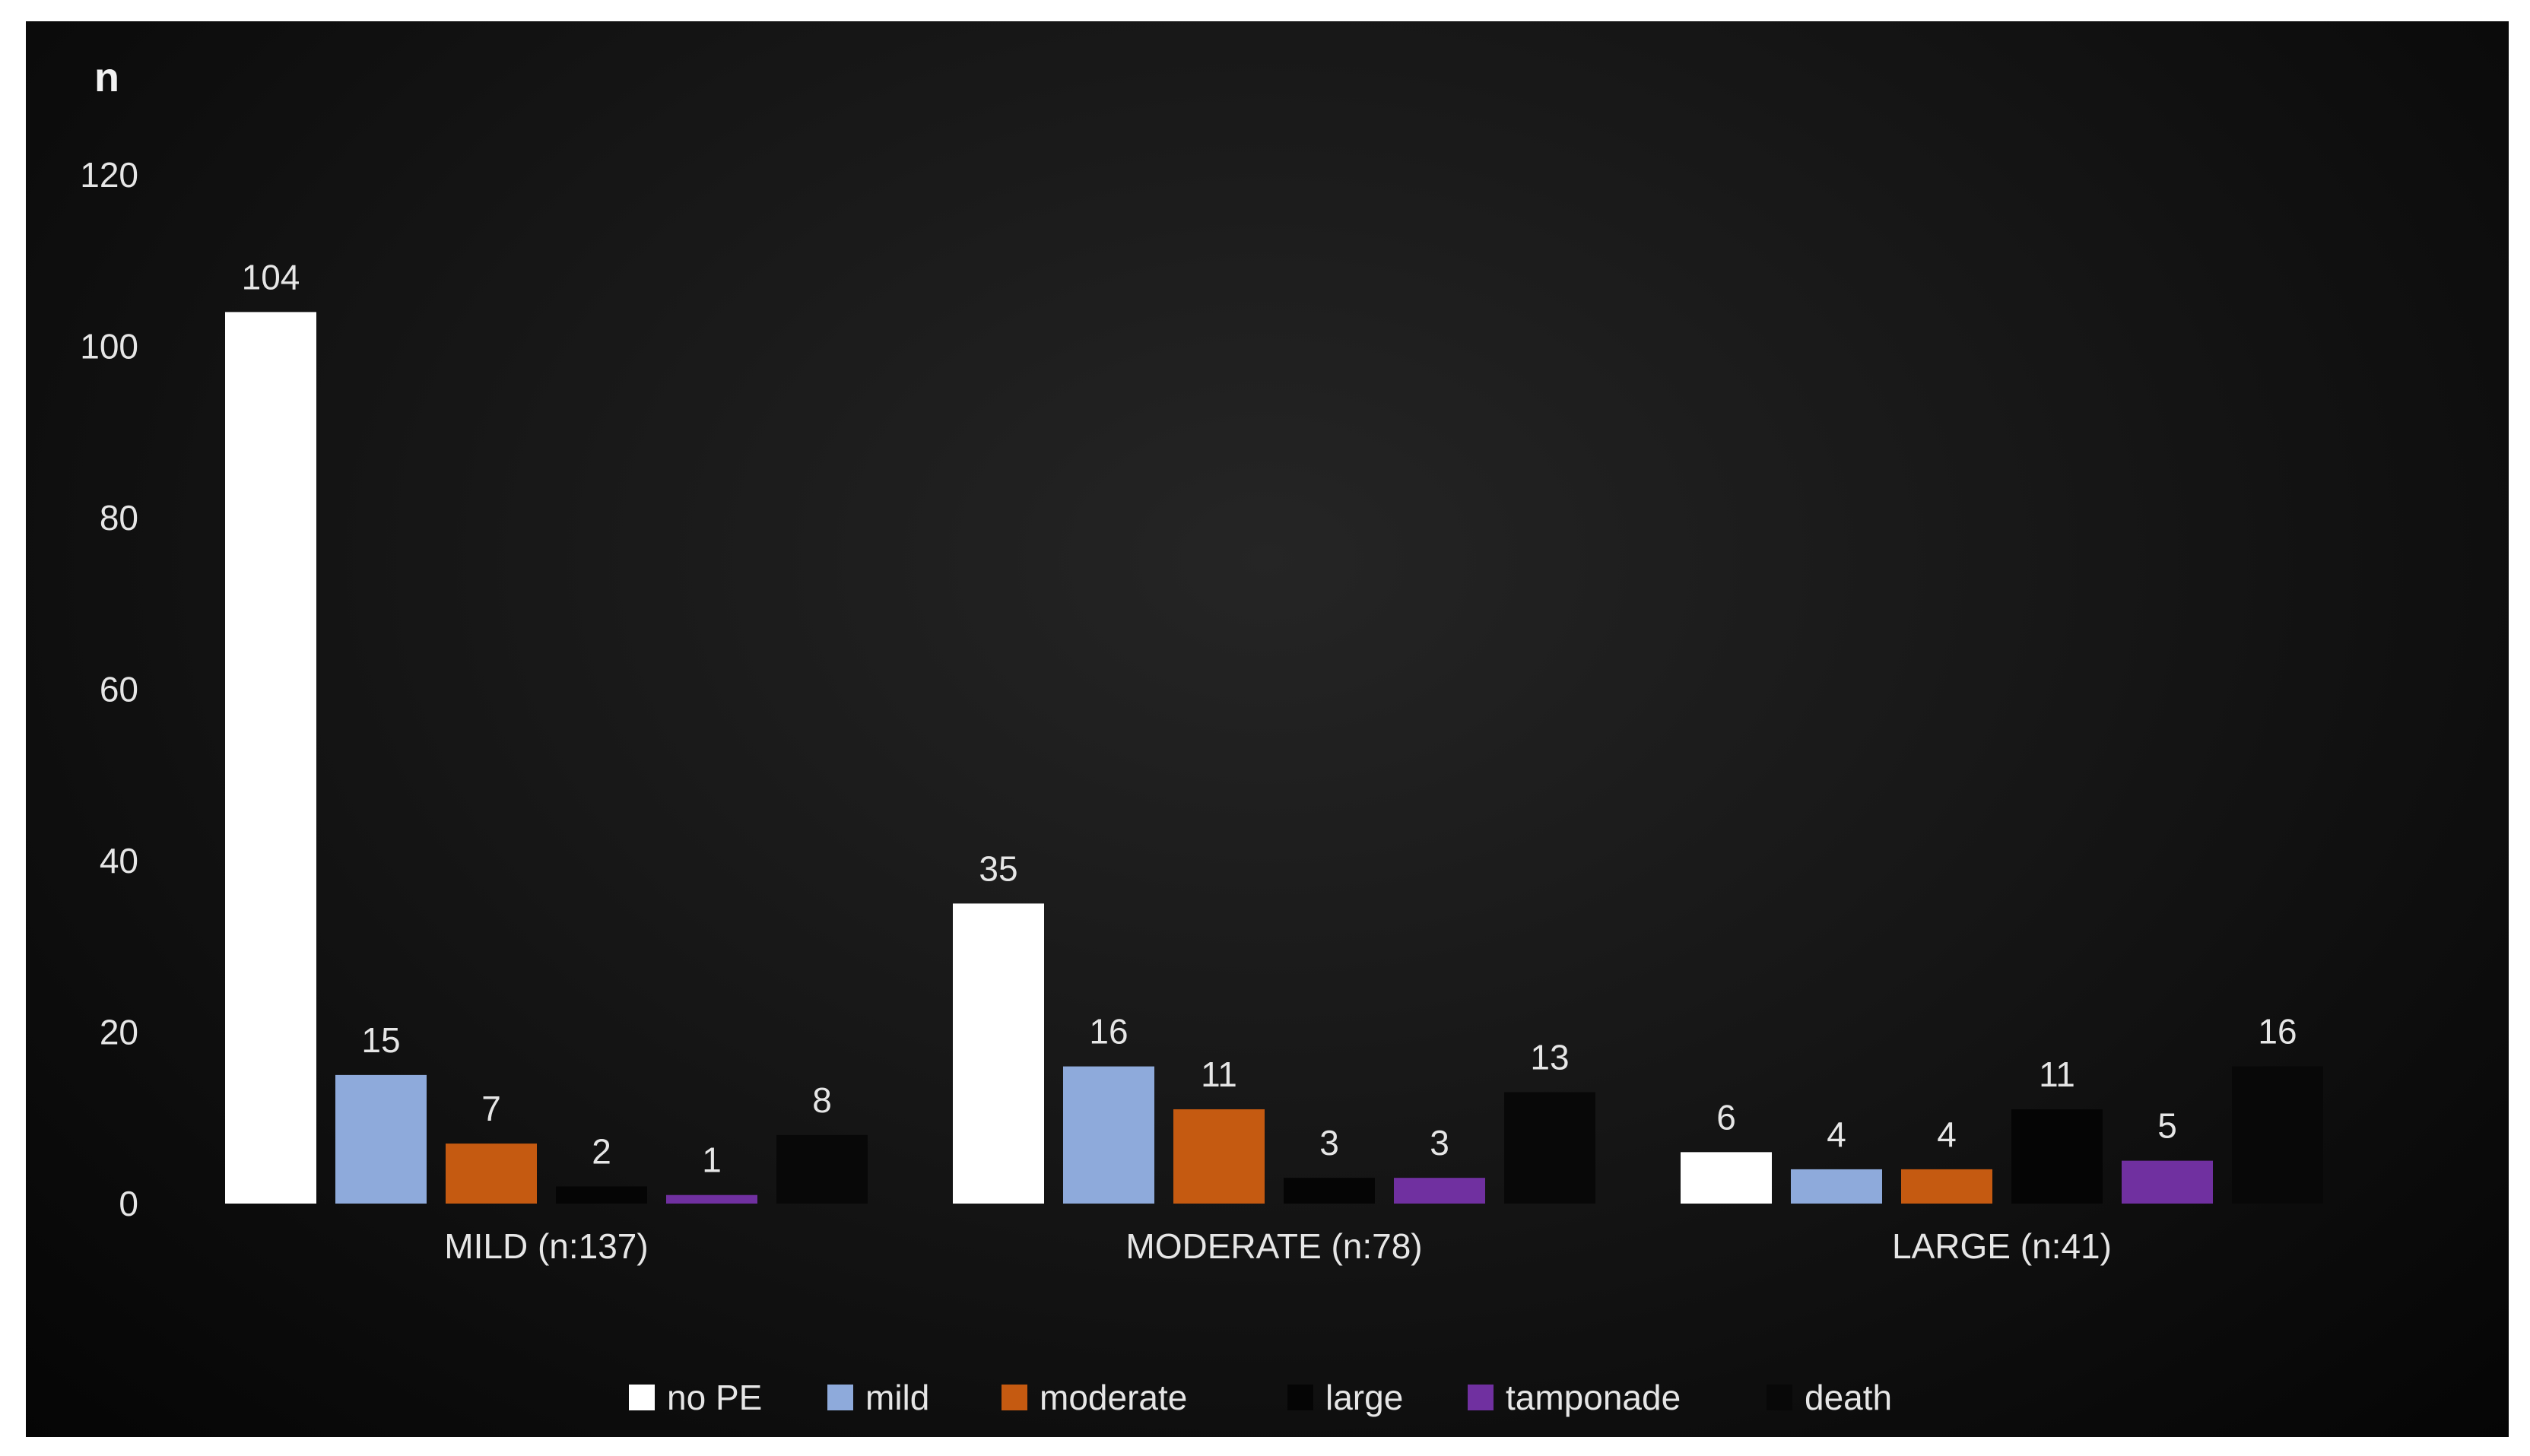  What do you see at coordinates (119, 1032) in the screenshot?
I see `y-tick-label: 20` at bounding box center [119, 1032].